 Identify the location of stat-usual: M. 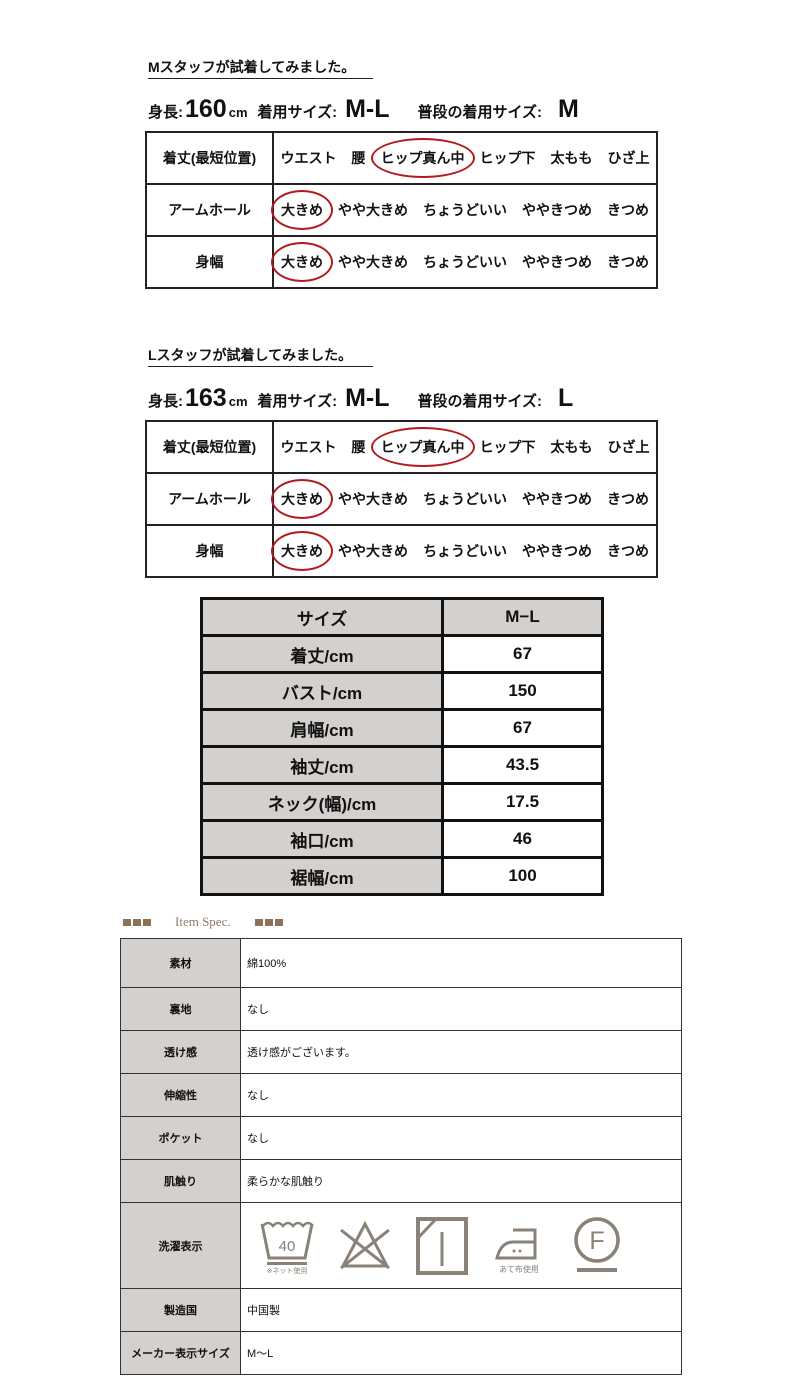
(568, 109).